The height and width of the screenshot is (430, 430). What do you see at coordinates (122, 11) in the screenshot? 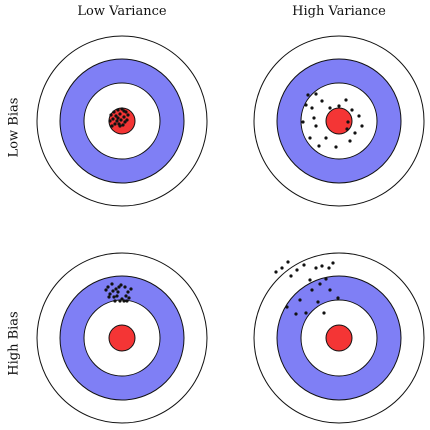
I see `column-label-low-variance: Low Variance` at bounding box center [122, 11].